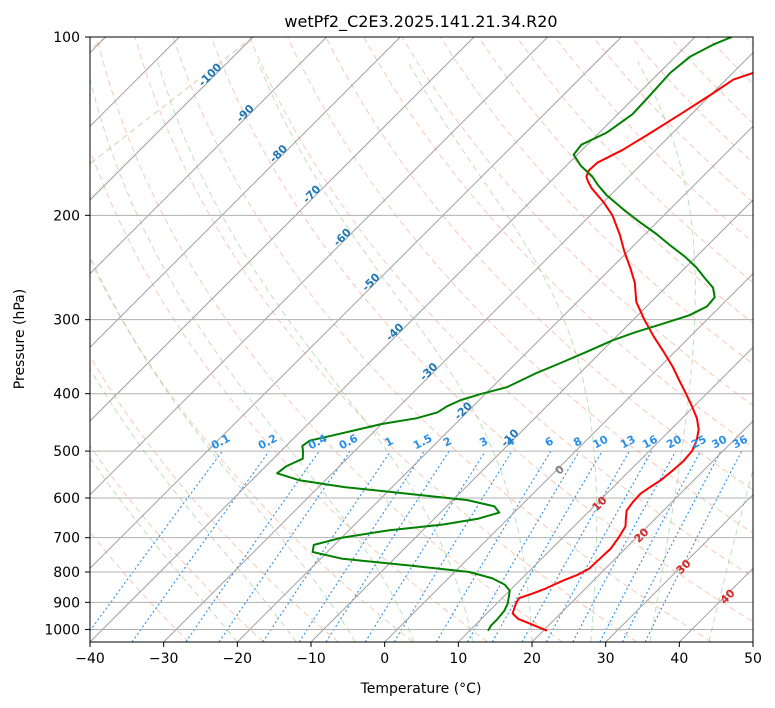  I want to click on y-axis-title: Pressure (hPa), so click(20, 339).